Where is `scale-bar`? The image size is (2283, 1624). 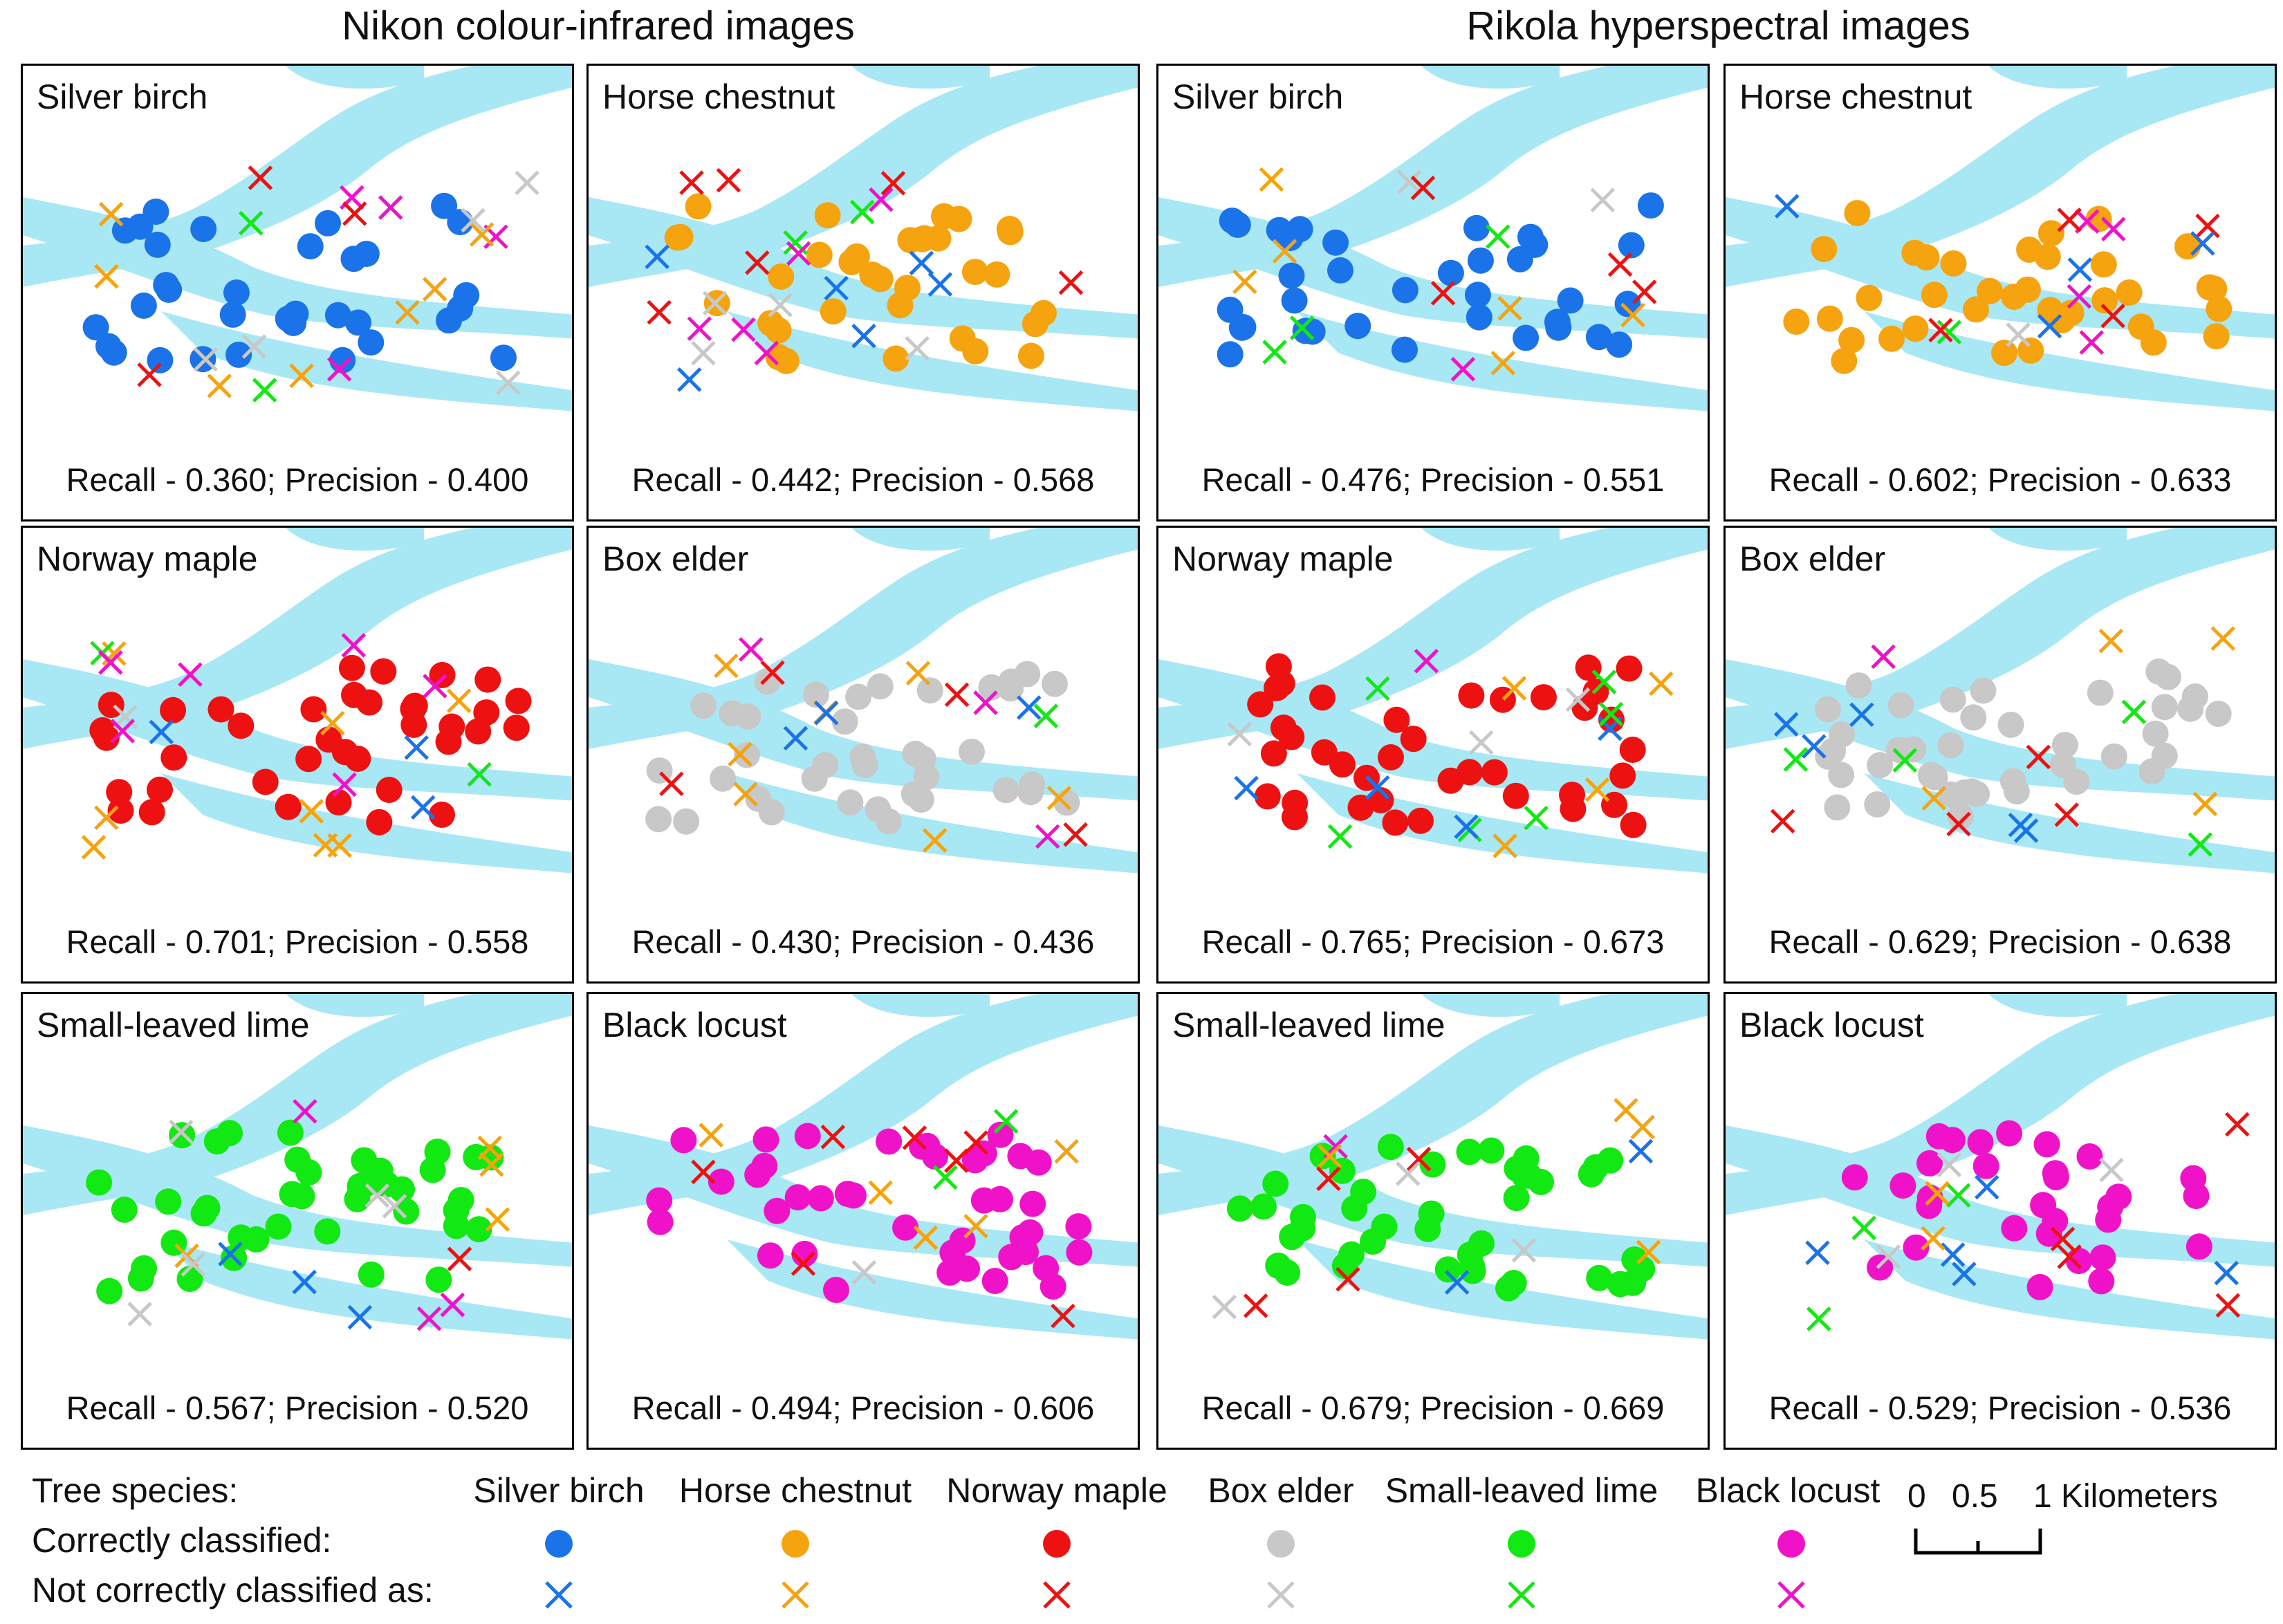 scale-bar is located at coordinates (1978, 1542).